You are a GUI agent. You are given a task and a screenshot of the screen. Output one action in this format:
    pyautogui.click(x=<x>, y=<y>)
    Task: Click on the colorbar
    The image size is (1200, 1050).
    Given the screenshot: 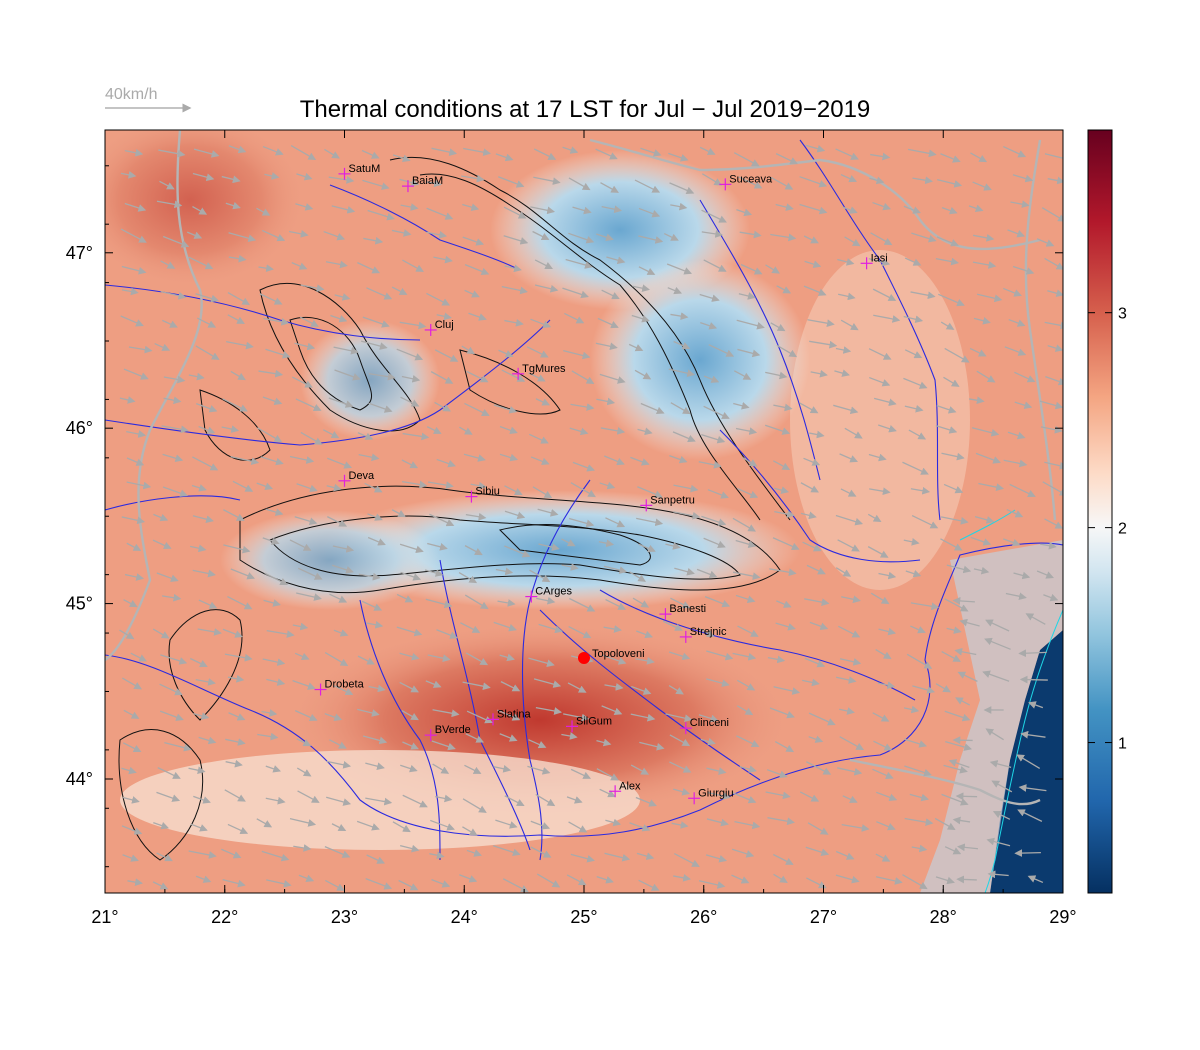 What is the action you would take?
    pyautogui.click(x=1100, y=511)
    